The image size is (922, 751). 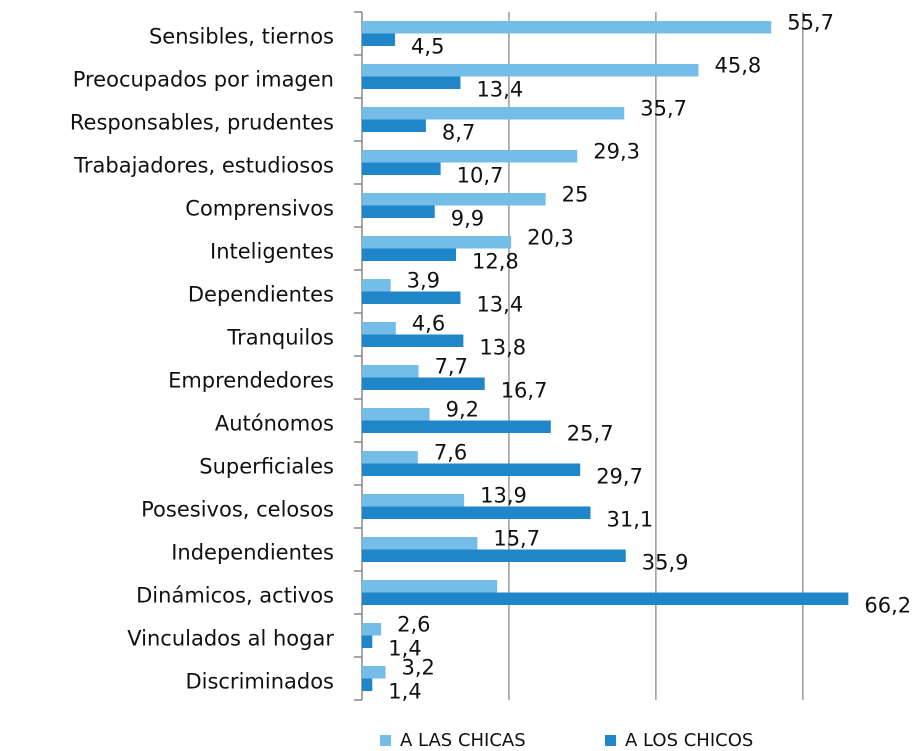 What do you see at coordinates (272, 252) in the screenshot?
I see `category-label: Inteligentes` at bounding box center [272, 252].